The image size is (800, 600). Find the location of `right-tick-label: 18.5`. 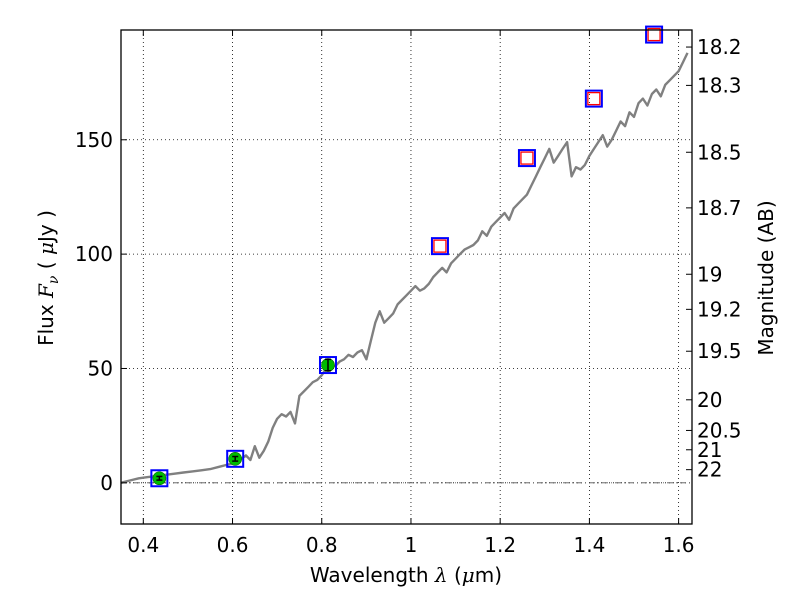

right-tick-label: 18.5 is located at coordinates (719, 152).